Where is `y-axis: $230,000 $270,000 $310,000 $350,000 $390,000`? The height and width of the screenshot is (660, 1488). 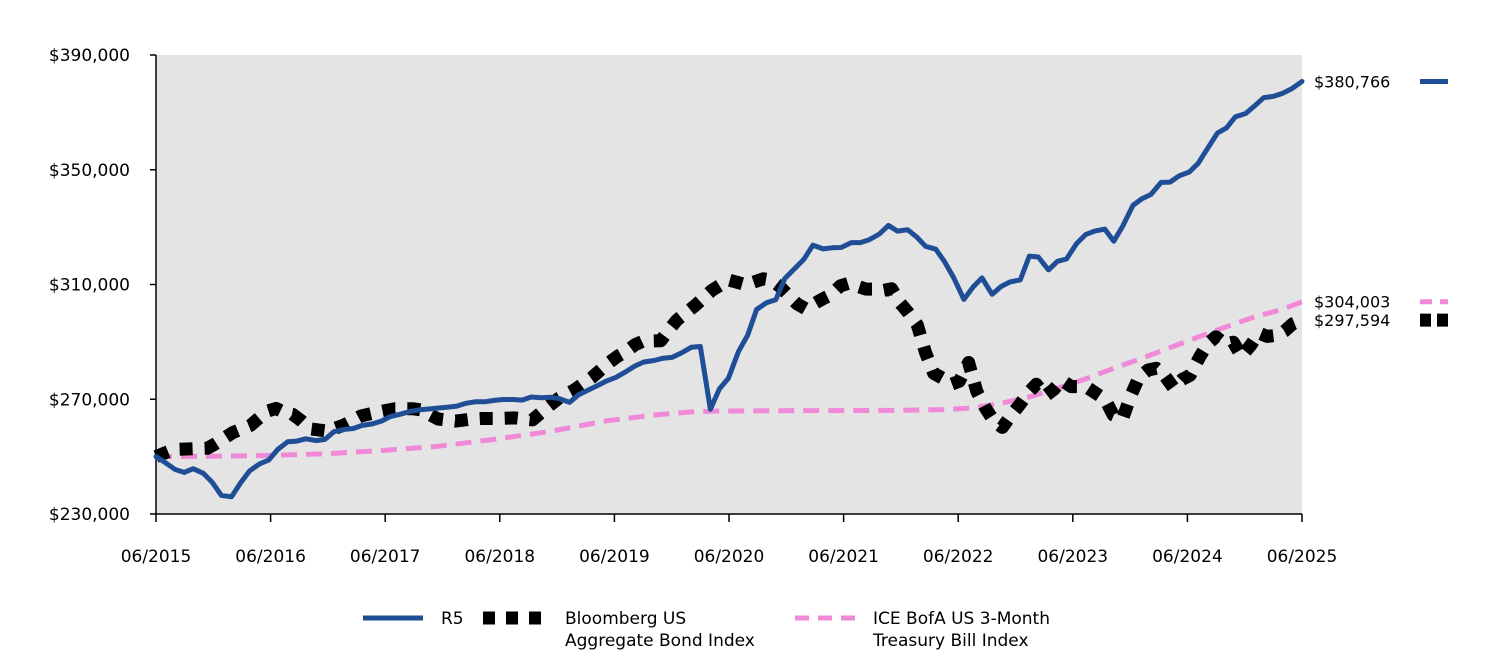
y-axis: $230,000 $270,000 $310,000 $350,000 $390,000 is located at coordinates (103, 285).